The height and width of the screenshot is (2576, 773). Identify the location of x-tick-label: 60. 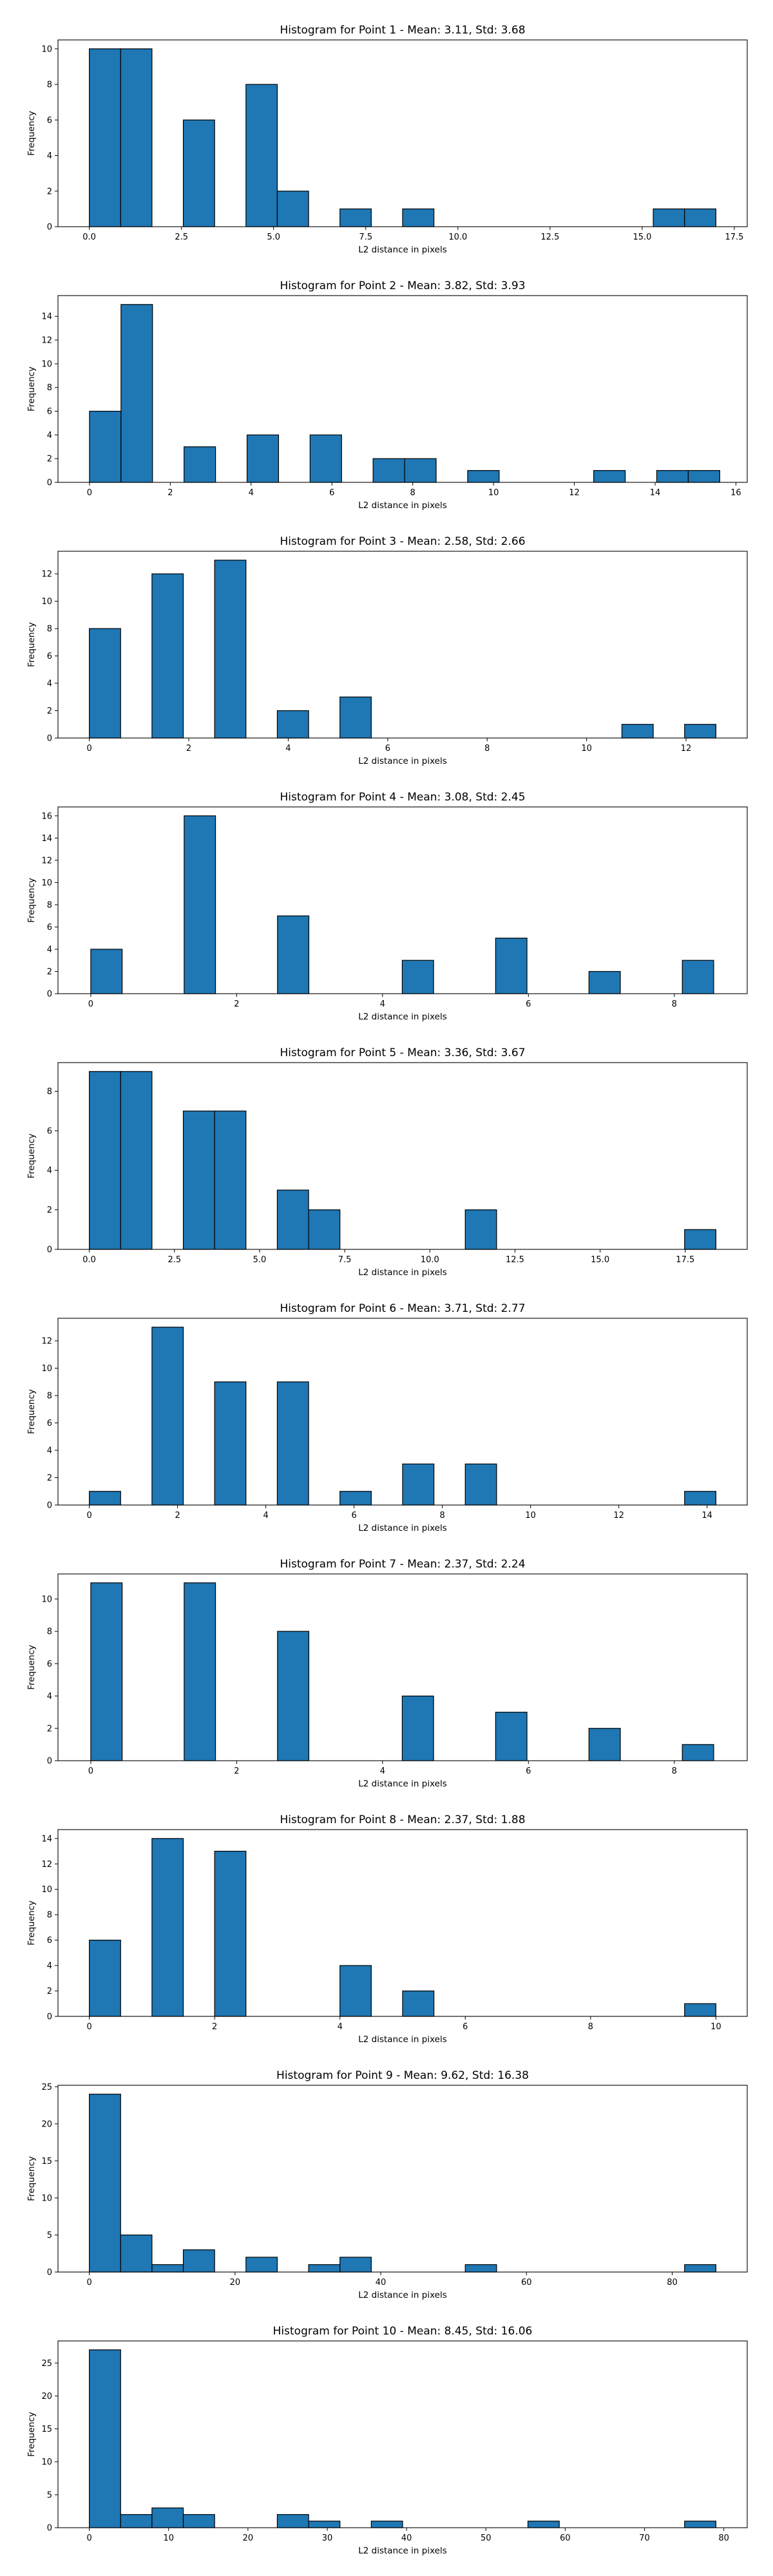
(565, 2538).